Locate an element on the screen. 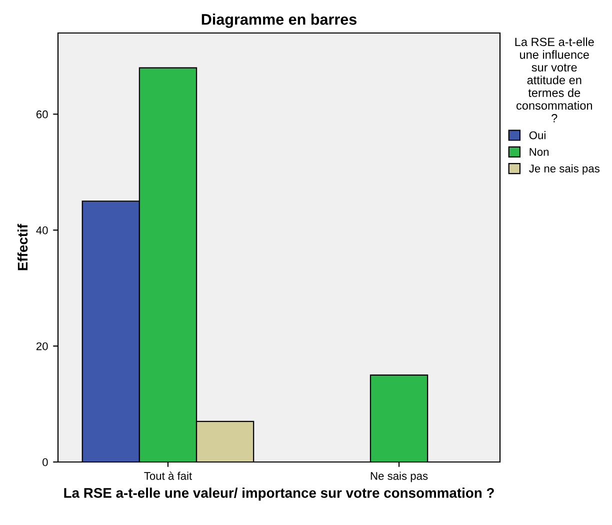 Image resolution: width=612 pixels, height=525 pixels. legend-label: Non is located at coordinates (539, 152).